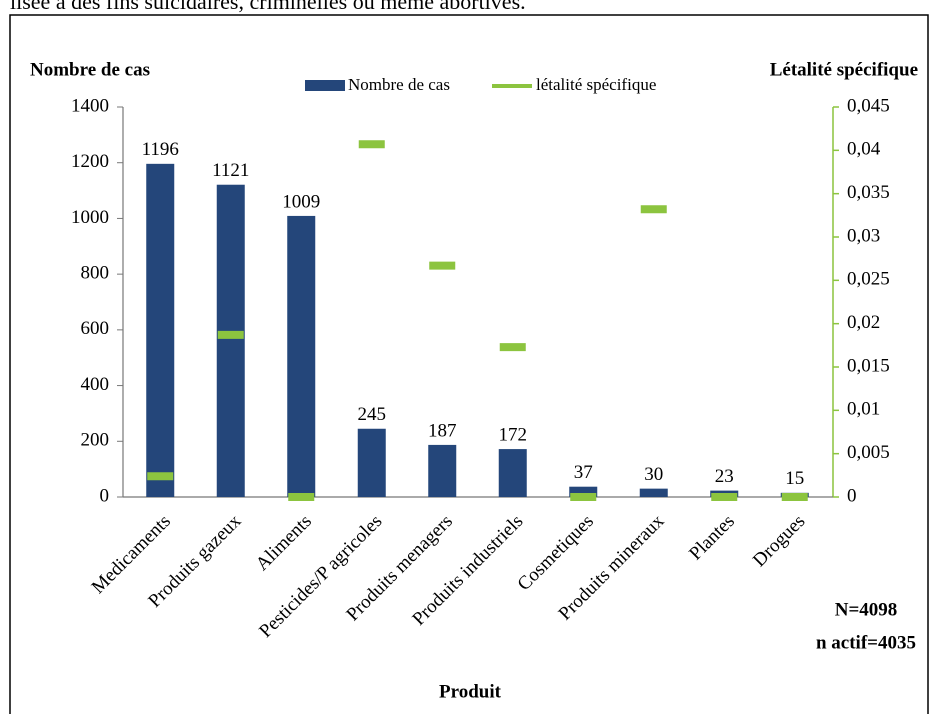  I want to click on y-tick-label: 200, so click(95, 440).